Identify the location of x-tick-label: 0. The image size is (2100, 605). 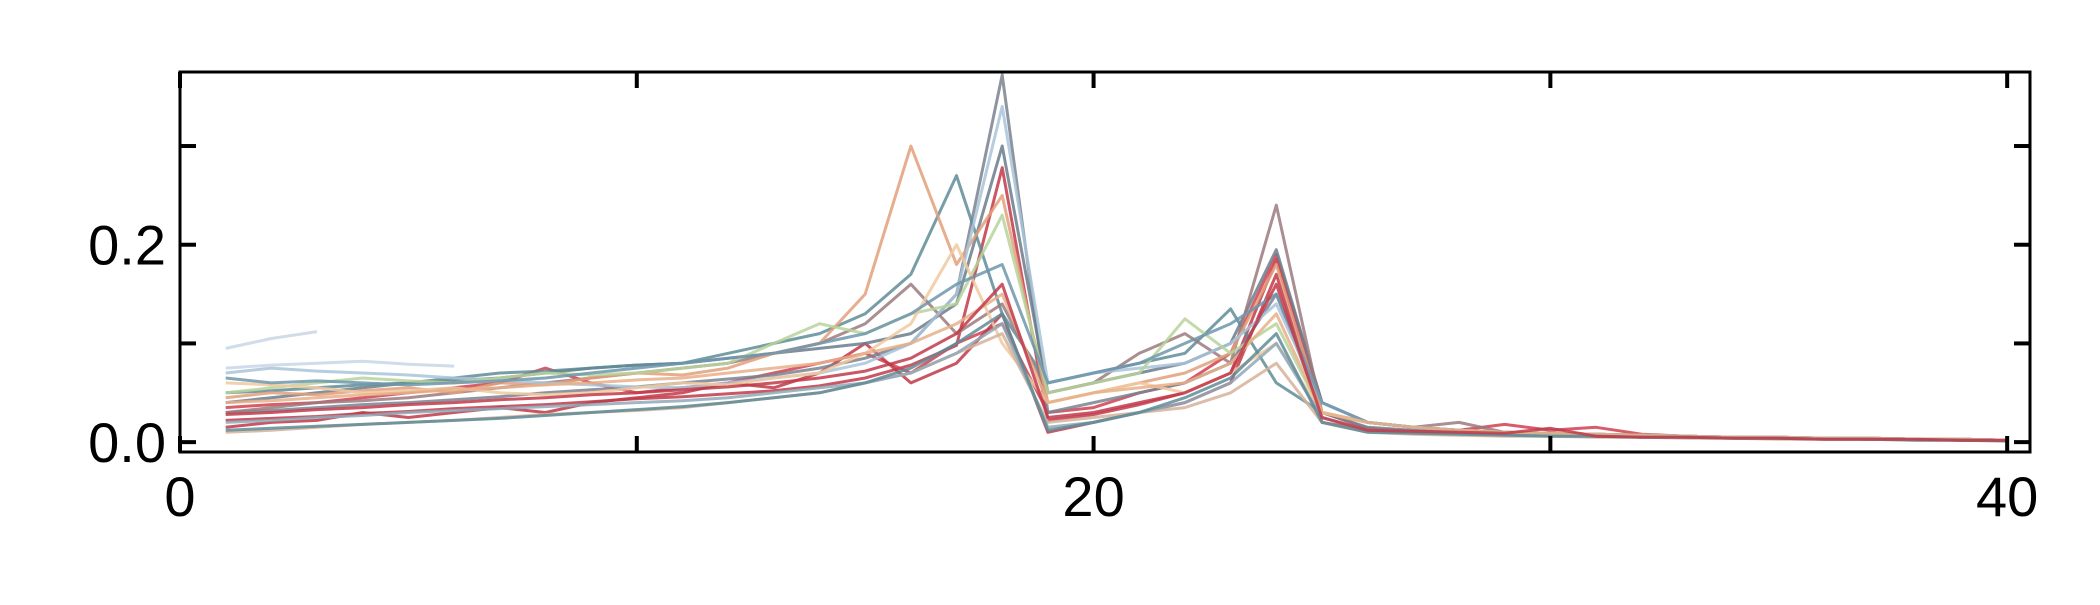
(179, 496).